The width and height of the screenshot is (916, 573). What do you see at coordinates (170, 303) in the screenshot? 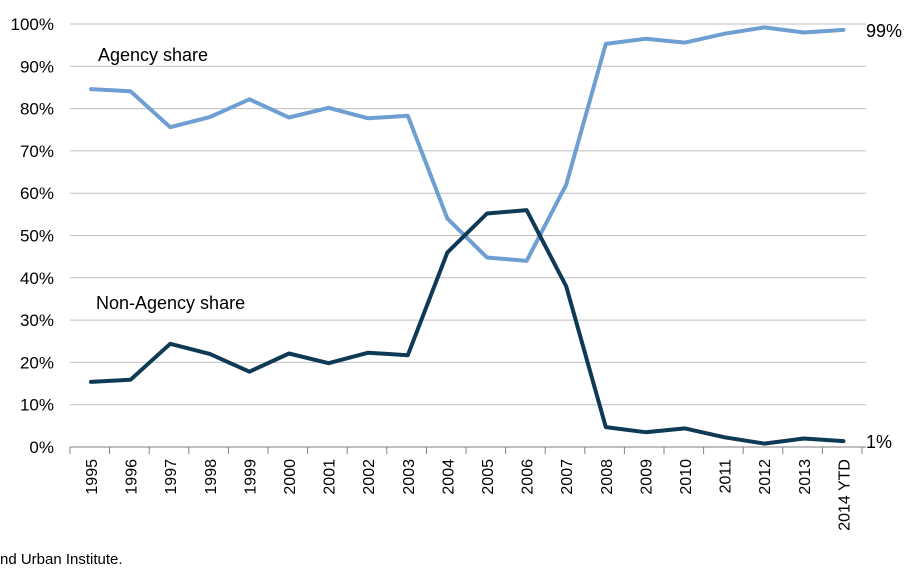
I see `non-agency-share-label: Non-Agency share` at bounding box center [170, 303].